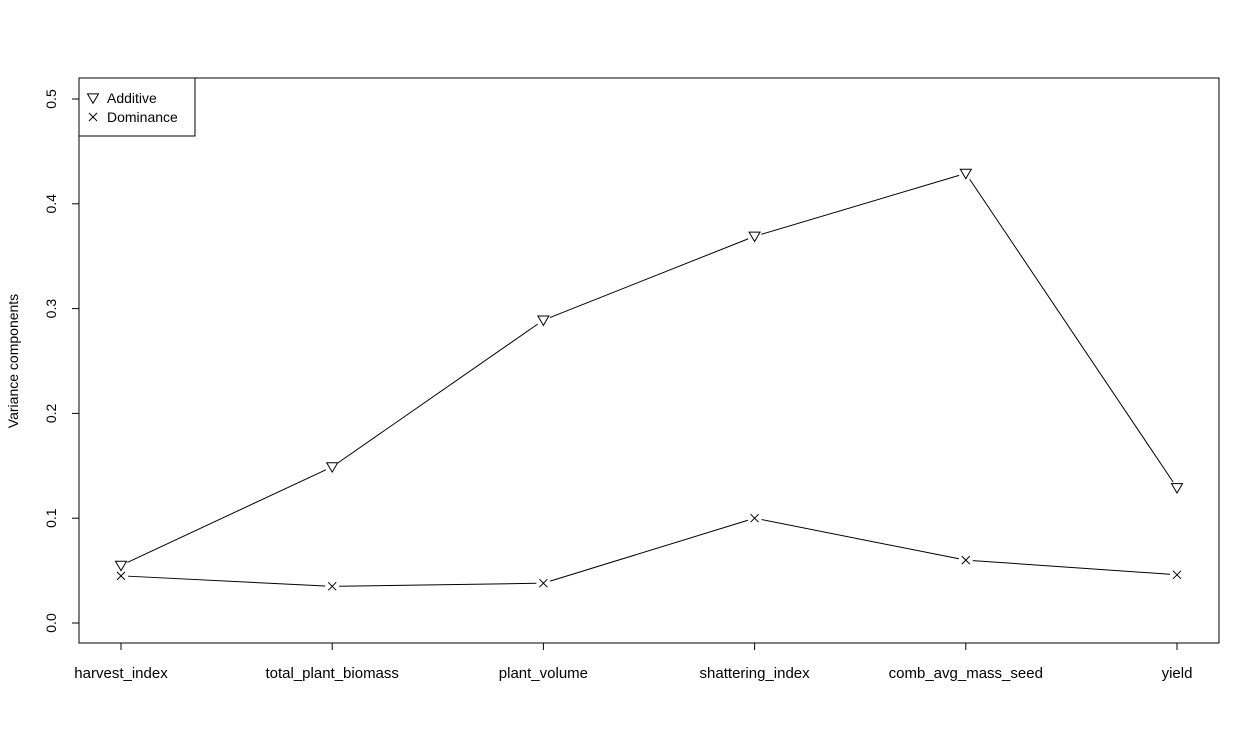  What do you see at coordinates (543, 673) in the screenshot?
I see `x-tick-label: plant_volume` at bounding box center [543, 673].